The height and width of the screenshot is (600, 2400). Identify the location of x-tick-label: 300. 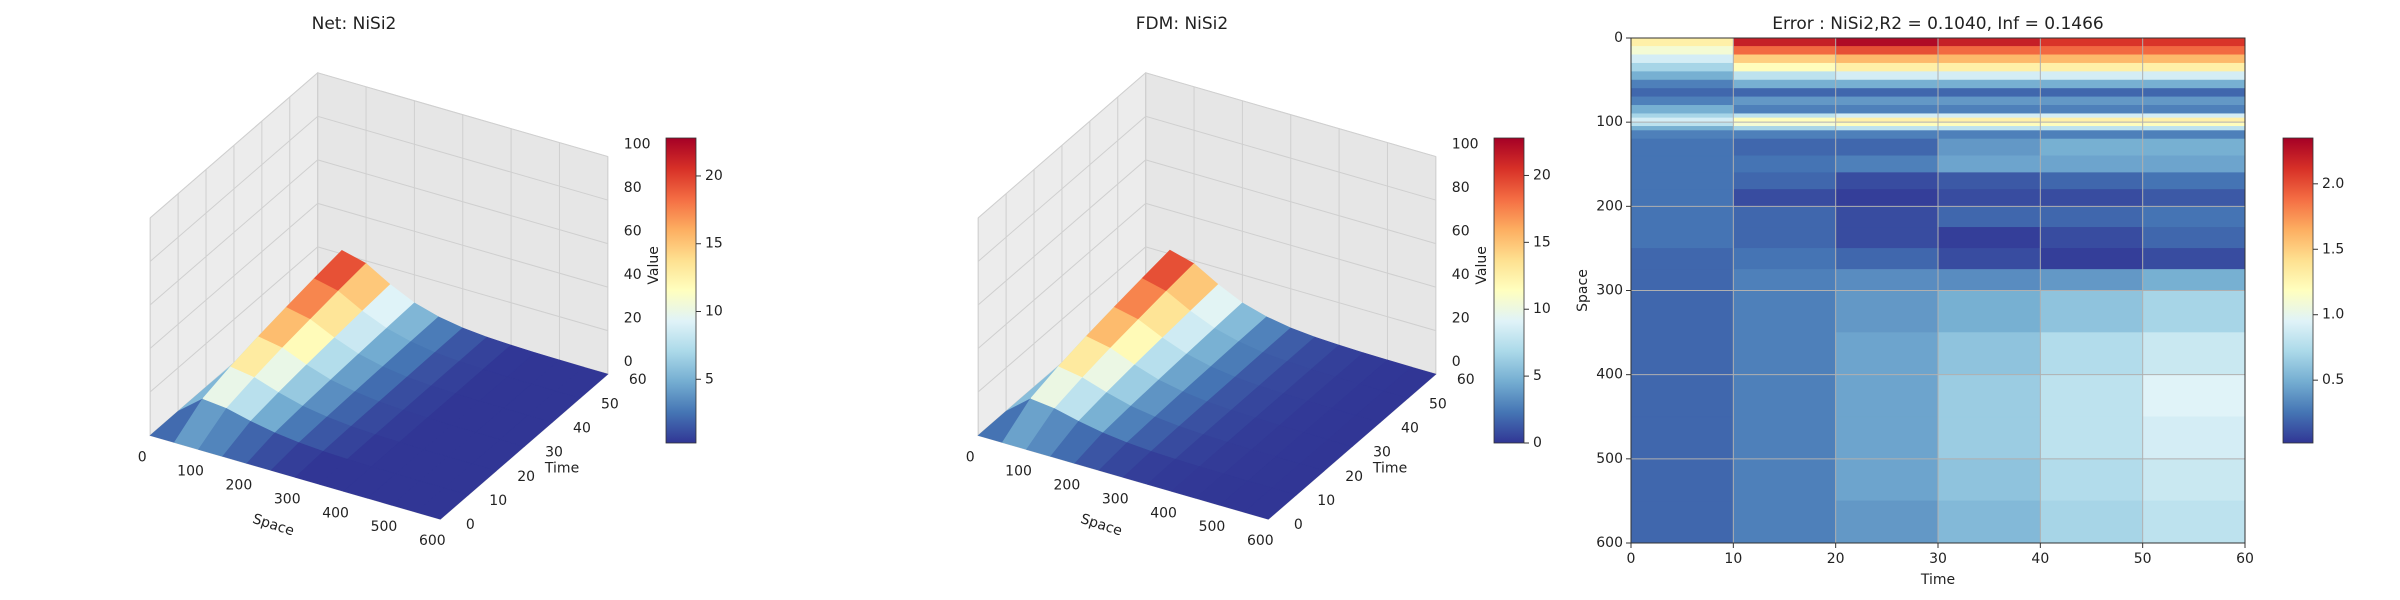
(287, 499).